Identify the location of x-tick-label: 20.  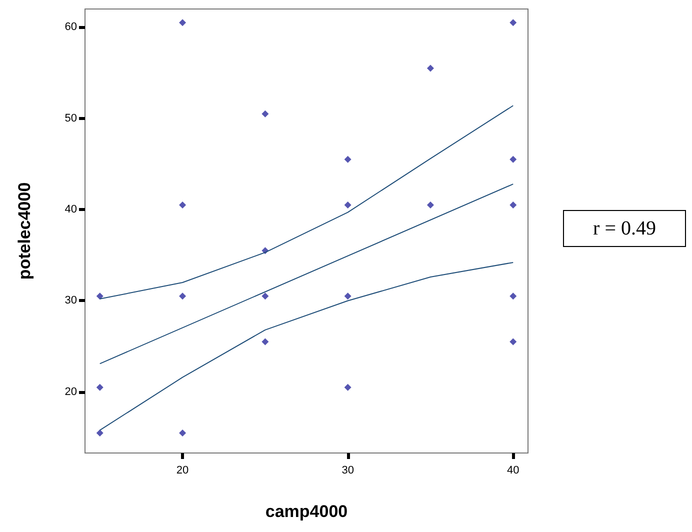
(182, 470).